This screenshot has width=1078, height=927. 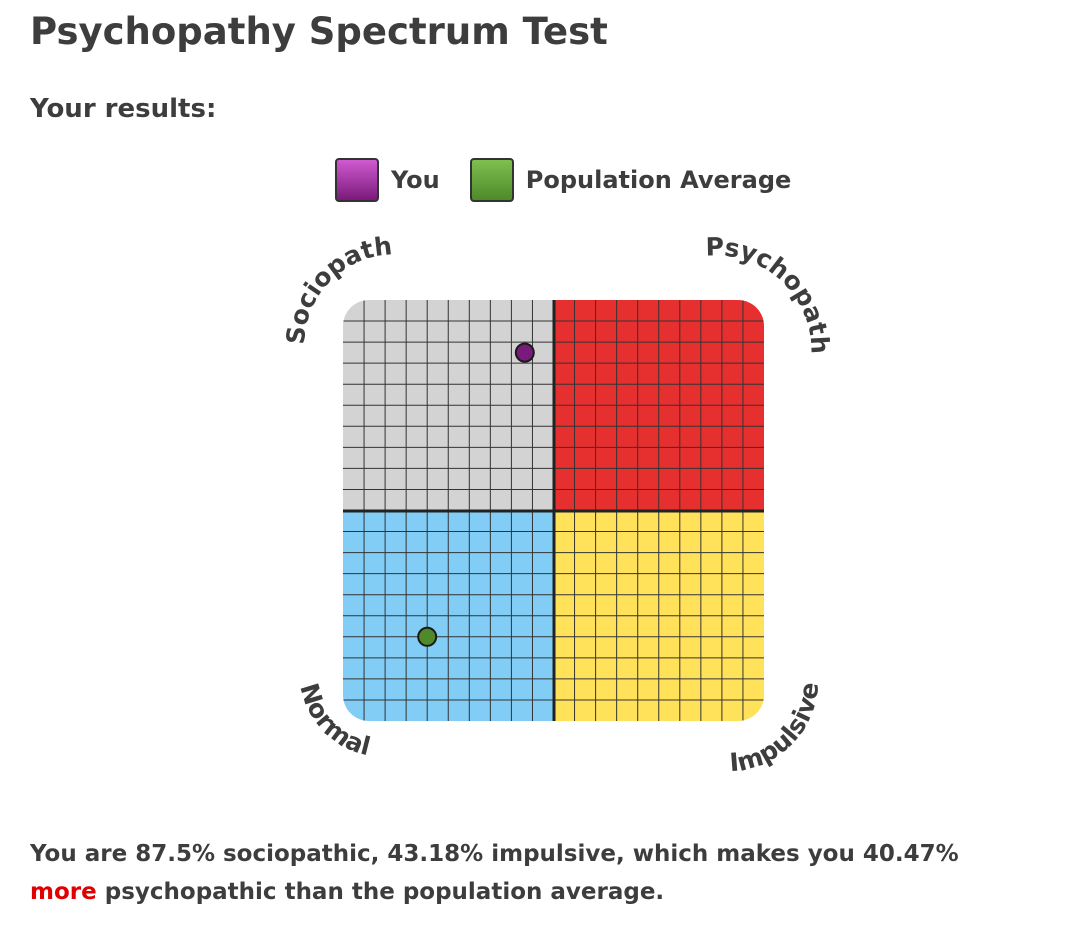 What do you see at coordinates (123, 109) in the screenshot?
I see `results-heading: Your results:` at bounding box center [123, 109].